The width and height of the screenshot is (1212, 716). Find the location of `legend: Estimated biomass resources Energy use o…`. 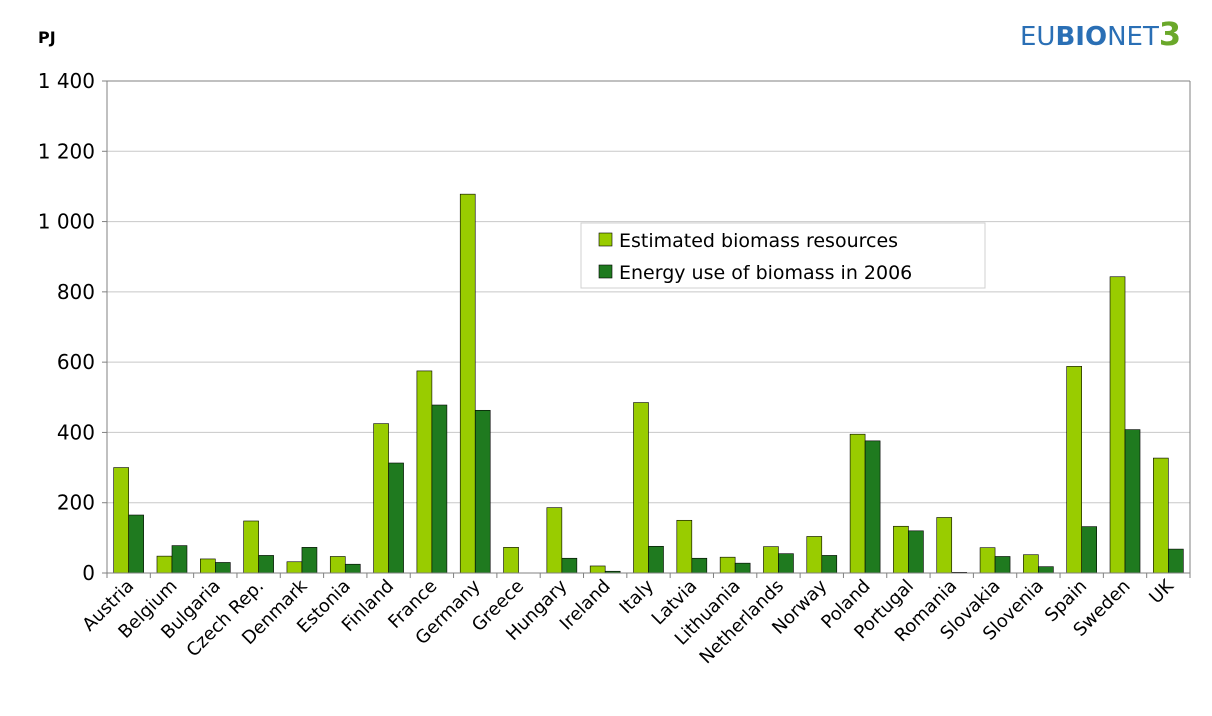

legend: Estimated biomass resources Energy use o… is located at coordinates (783, 255).